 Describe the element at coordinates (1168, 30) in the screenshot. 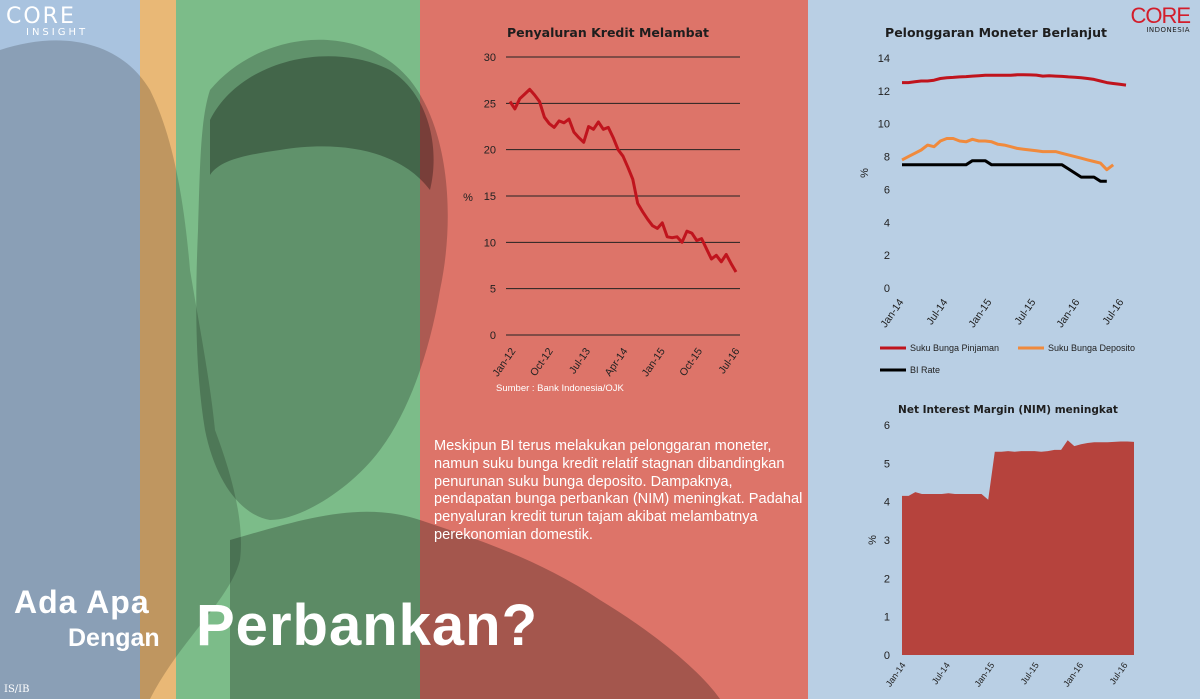

I see `core-indonesia-logo-sub: INDONESIA` at that location.